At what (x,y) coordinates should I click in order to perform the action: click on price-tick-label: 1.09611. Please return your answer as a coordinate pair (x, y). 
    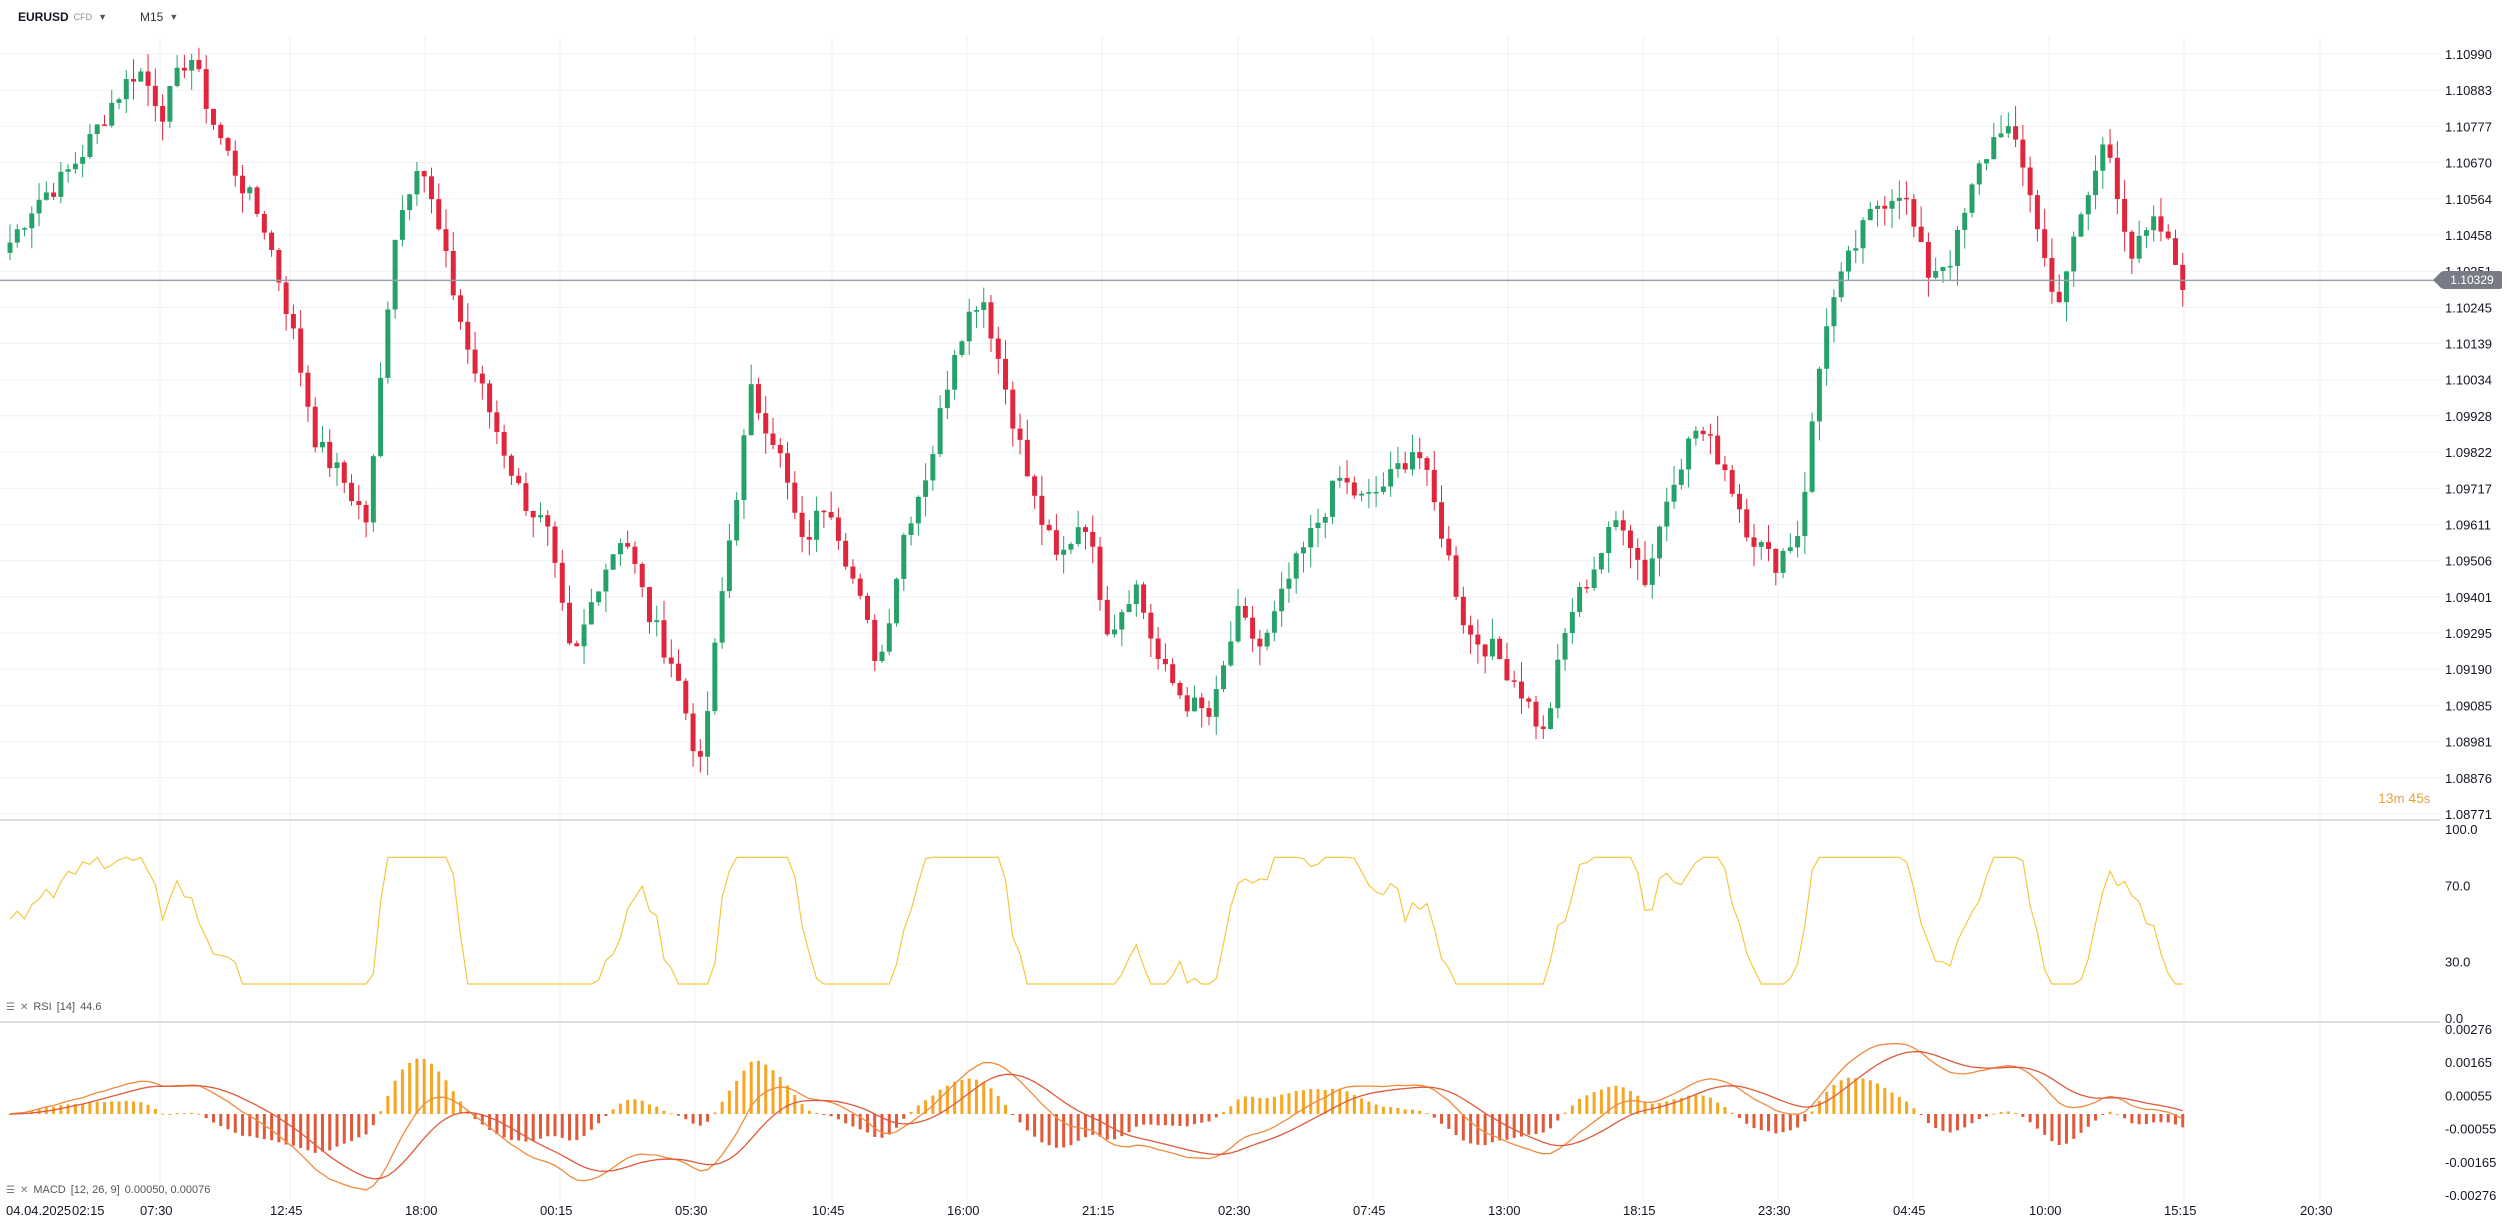
    Looking at the image, I should click on (2468, 524).